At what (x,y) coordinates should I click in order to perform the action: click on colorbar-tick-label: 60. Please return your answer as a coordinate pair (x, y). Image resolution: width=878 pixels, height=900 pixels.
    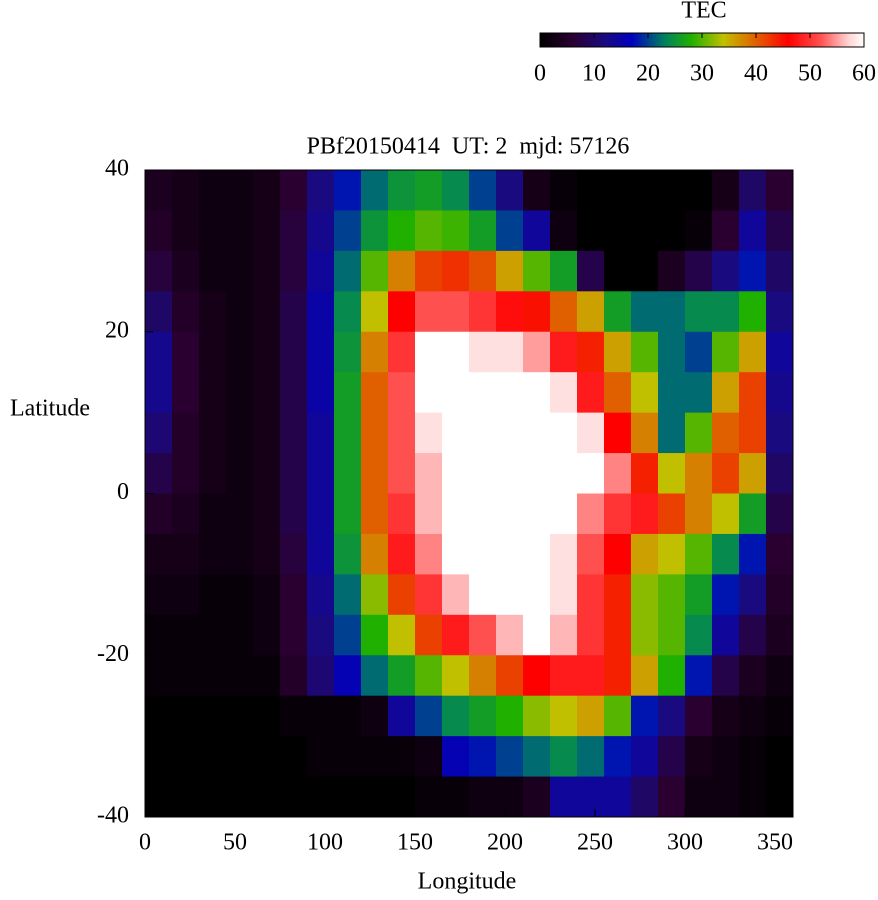
    Looking at the image, I should click on (864, 74).